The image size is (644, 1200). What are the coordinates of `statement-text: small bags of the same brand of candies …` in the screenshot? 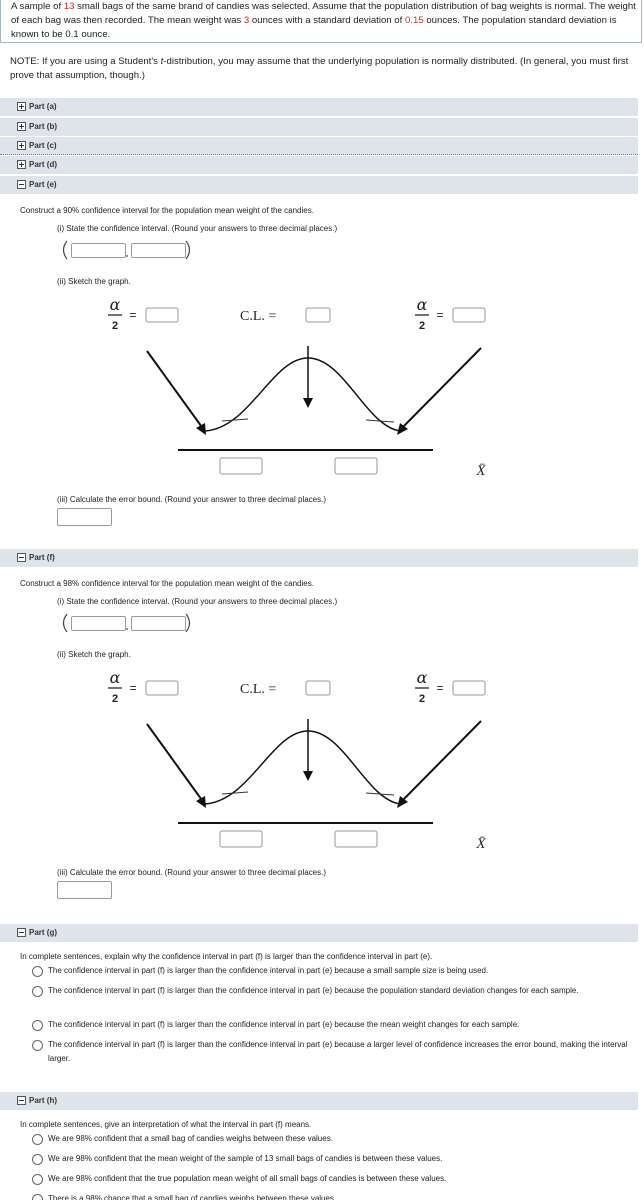 It's located at (323, 13).